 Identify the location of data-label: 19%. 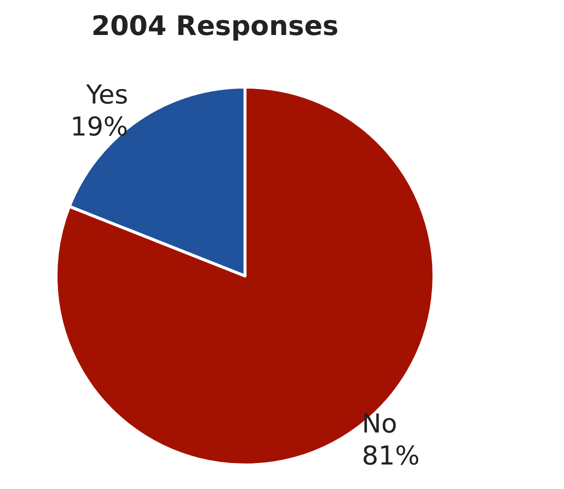
(99, 127).